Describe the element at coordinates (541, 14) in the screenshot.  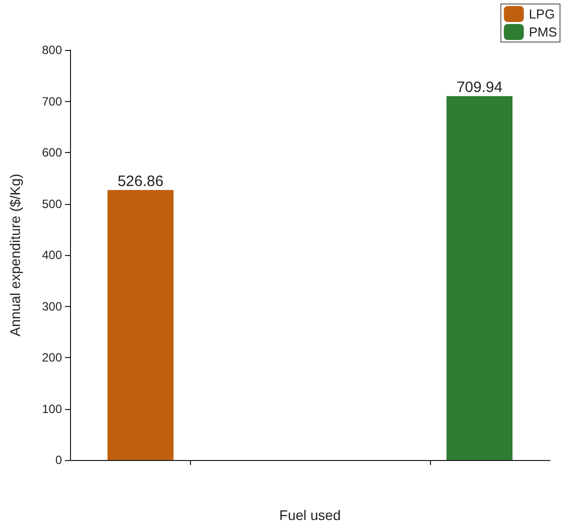
I see `legend-label: LPG` at that location.